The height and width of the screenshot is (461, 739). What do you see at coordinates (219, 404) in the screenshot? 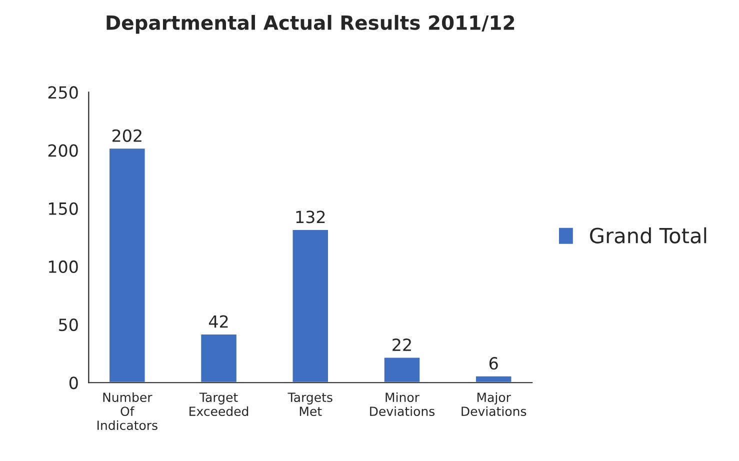
I see `x-tick-label: Target Exceeded` at bounding box center [219, 404].